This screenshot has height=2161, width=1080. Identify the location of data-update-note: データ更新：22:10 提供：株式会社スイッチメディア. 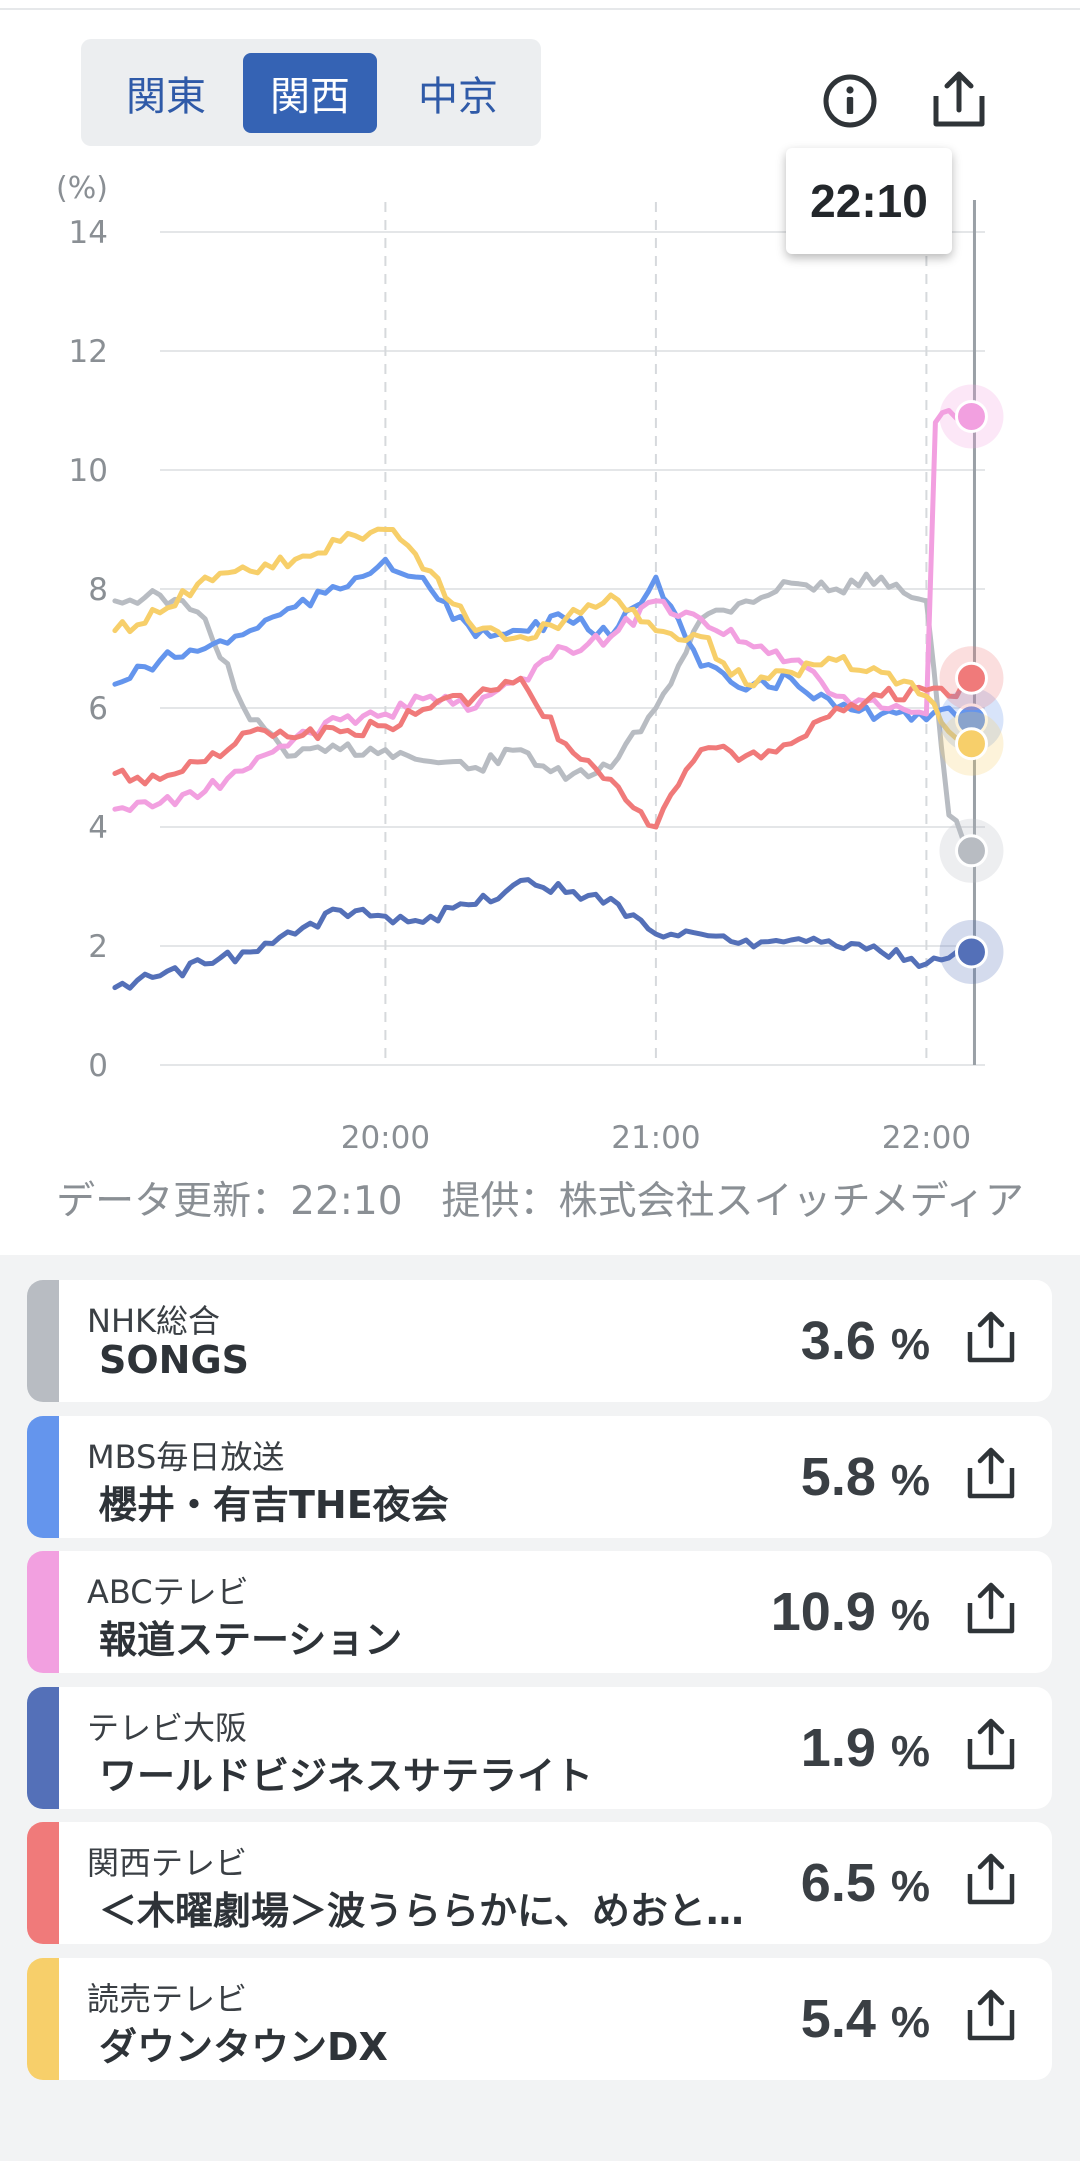
(540, 1201).